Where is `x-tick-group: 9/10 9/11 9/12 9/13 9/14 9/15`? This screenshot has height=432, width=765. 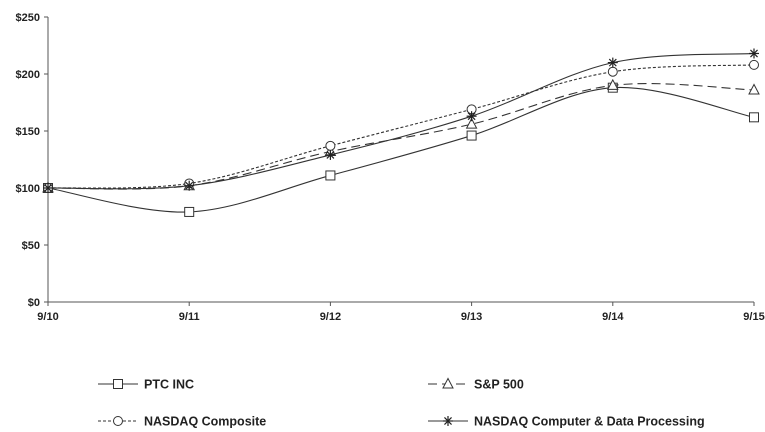 x-tick-group: 9/10 9/11 9/12 9/13 9/14 9/15 is located at coordinates (401, 312).